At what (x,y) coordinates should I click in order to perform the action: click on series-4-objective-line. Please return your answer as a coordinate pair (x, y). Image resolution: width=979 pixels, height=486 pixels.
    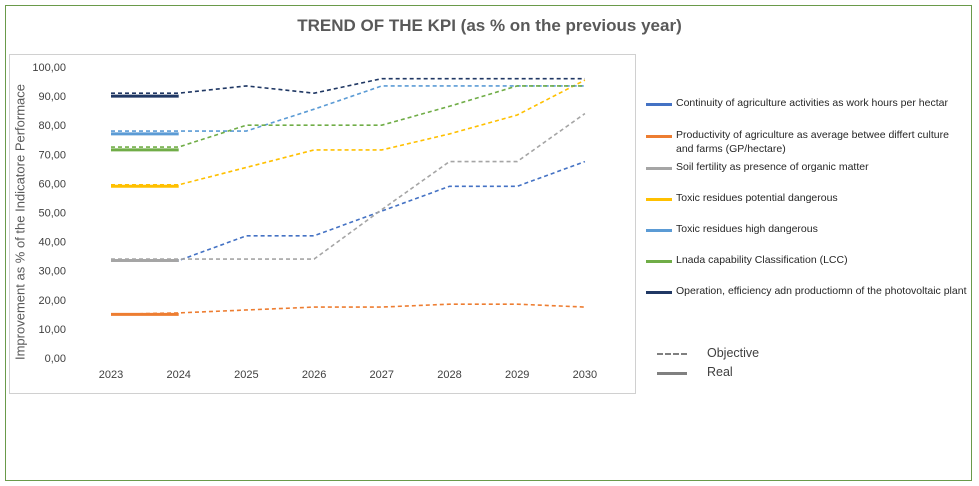
    Looking at the image, I should click on (348, 132).